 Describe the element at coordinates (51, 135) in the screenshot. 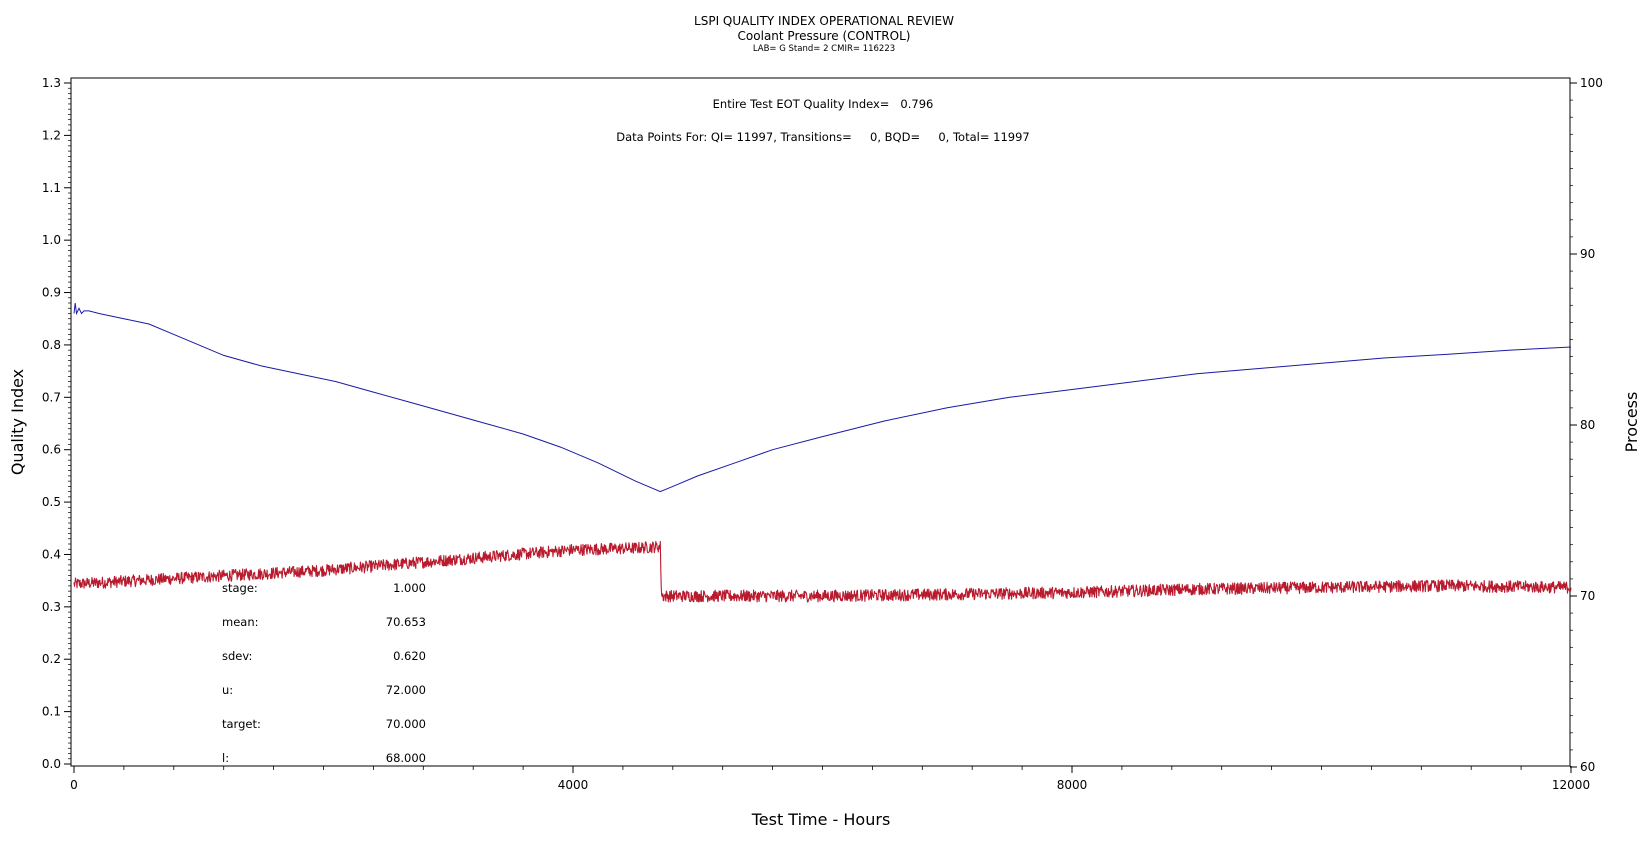

I see `y-tick-label: 1.2` at that location.